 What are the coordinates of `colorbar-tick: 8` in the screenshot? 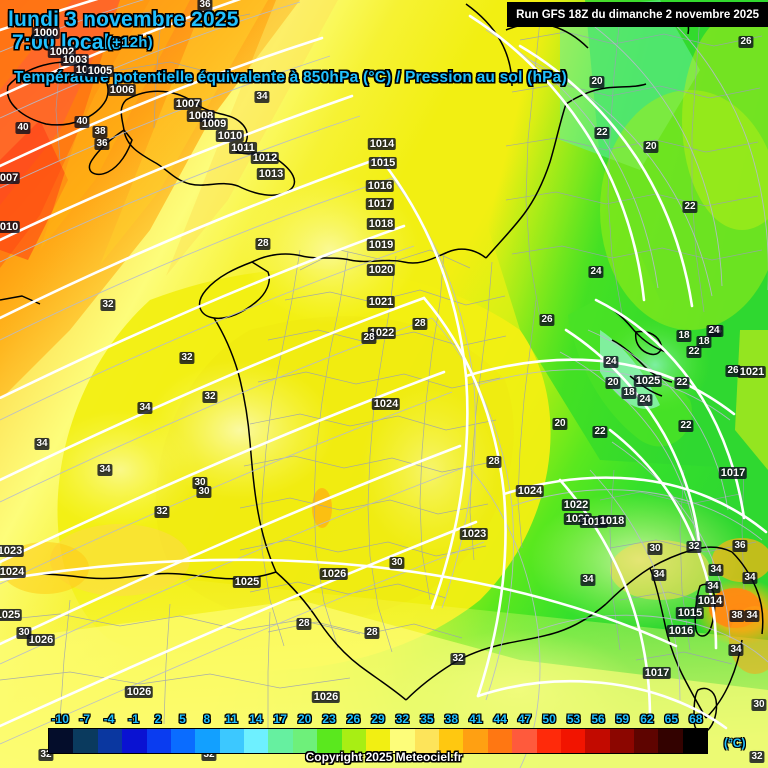 It's located at (207, 719).